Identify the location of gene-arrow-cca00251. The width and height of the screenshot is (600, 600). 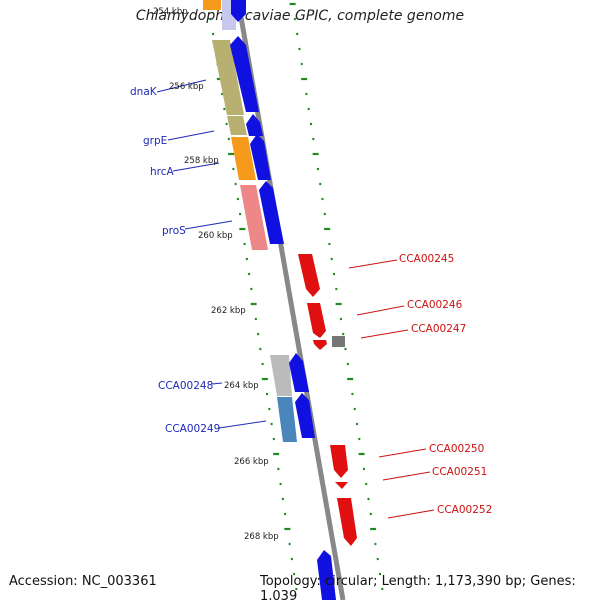
(341, 485).